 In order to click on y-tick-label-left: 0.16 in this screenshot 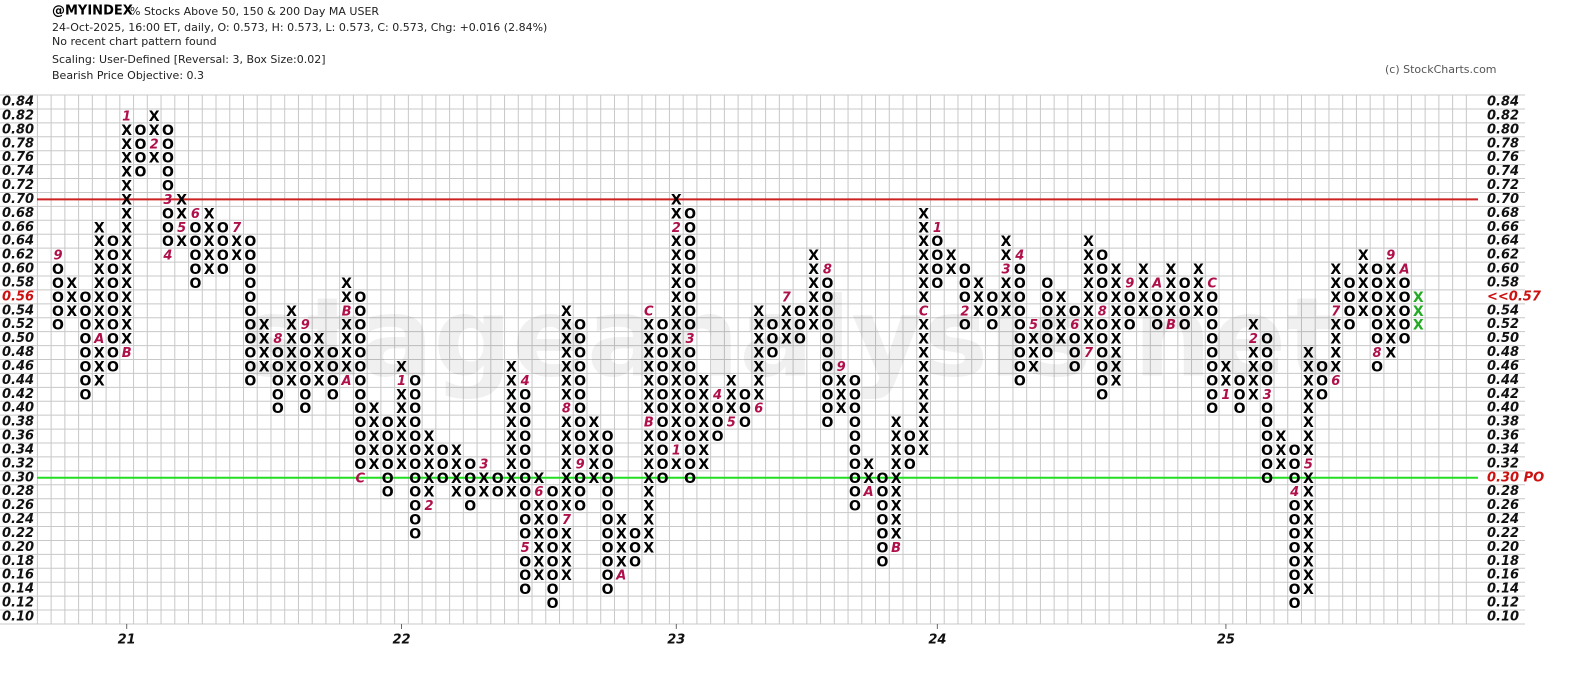, I will do `click(18, 575)`.